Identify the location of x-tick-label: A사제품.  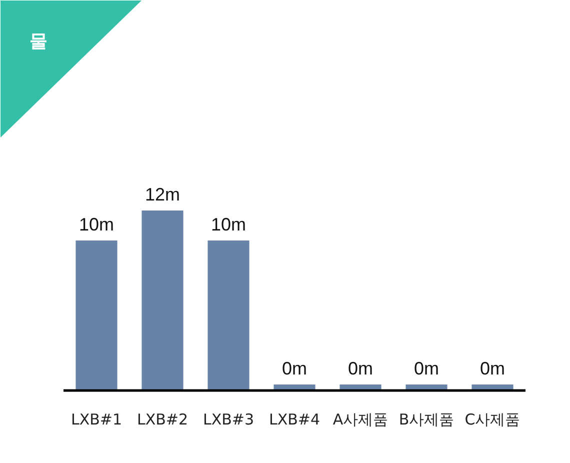
(360, 419).